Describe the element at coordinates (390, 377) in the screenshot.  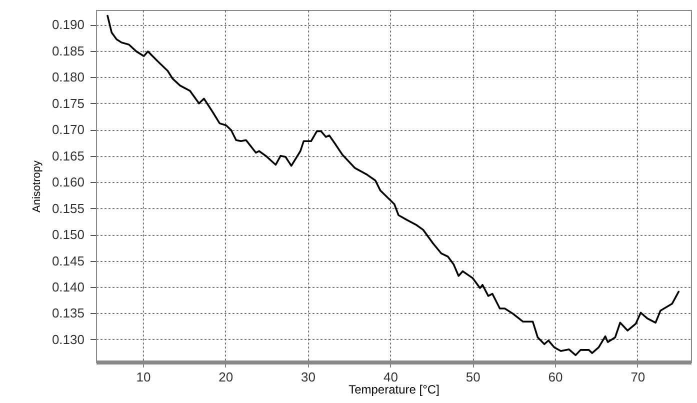
I see `x-tick-label: 40` at that location.